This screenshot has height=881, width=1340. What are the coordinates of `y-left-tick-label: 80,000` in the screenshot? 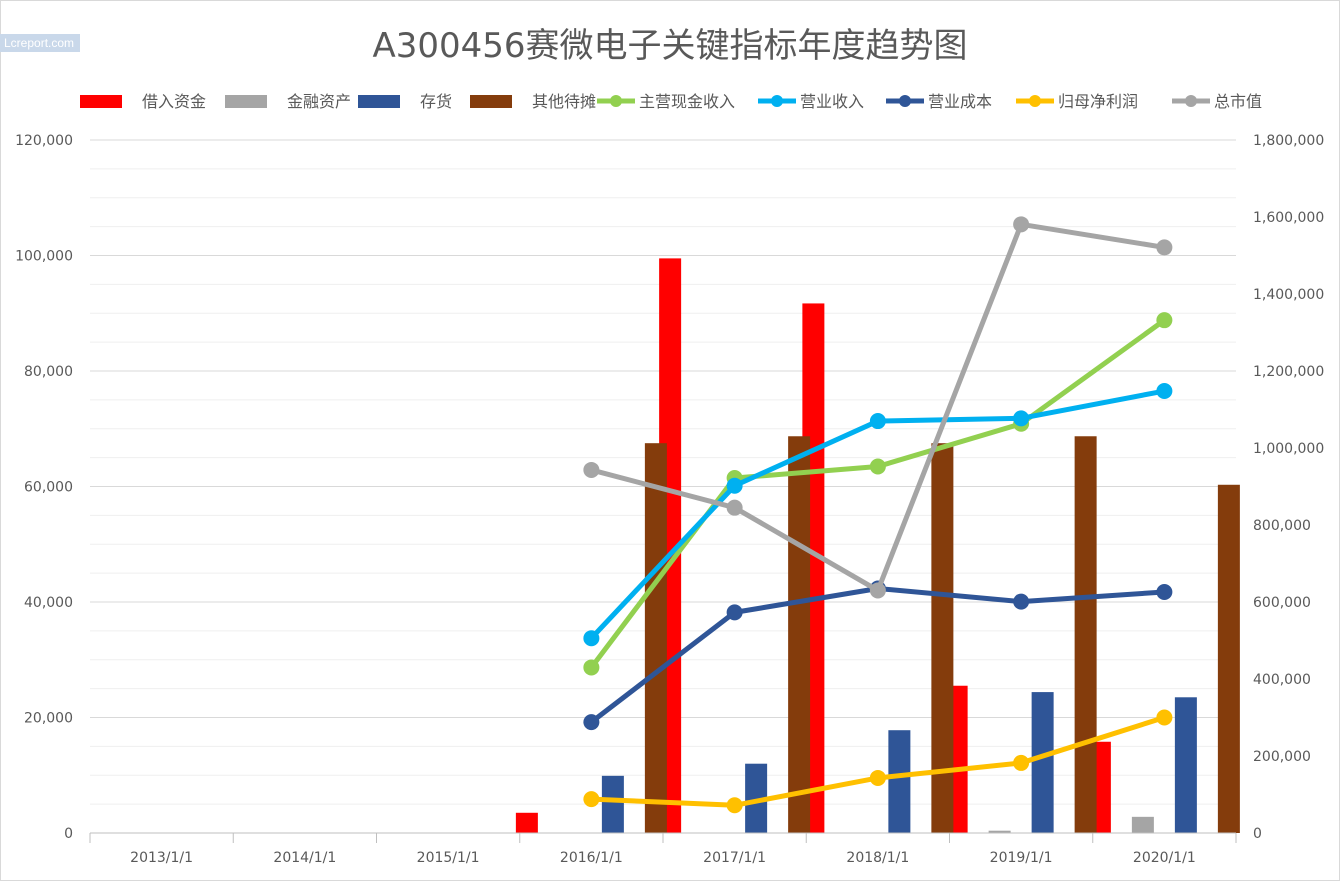 It's located at (48, 372).